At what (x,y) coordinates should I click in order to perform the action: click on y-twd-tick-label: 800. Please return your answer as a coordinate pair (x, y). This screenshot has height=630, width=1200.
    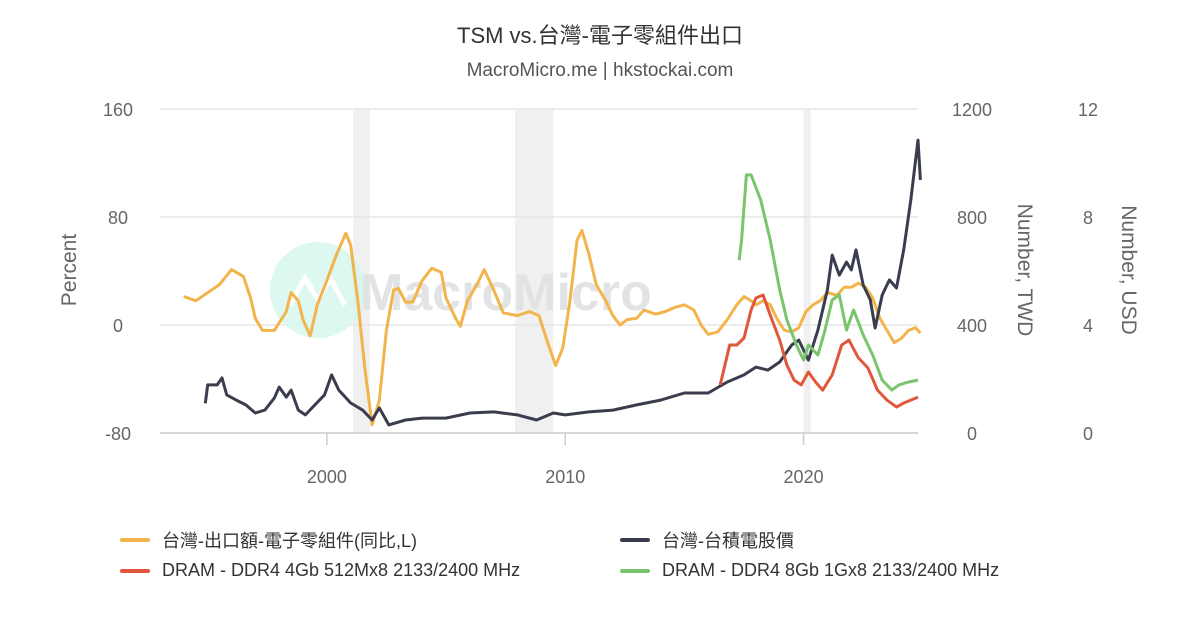
    Looking at the image, I should click on (972, 218).